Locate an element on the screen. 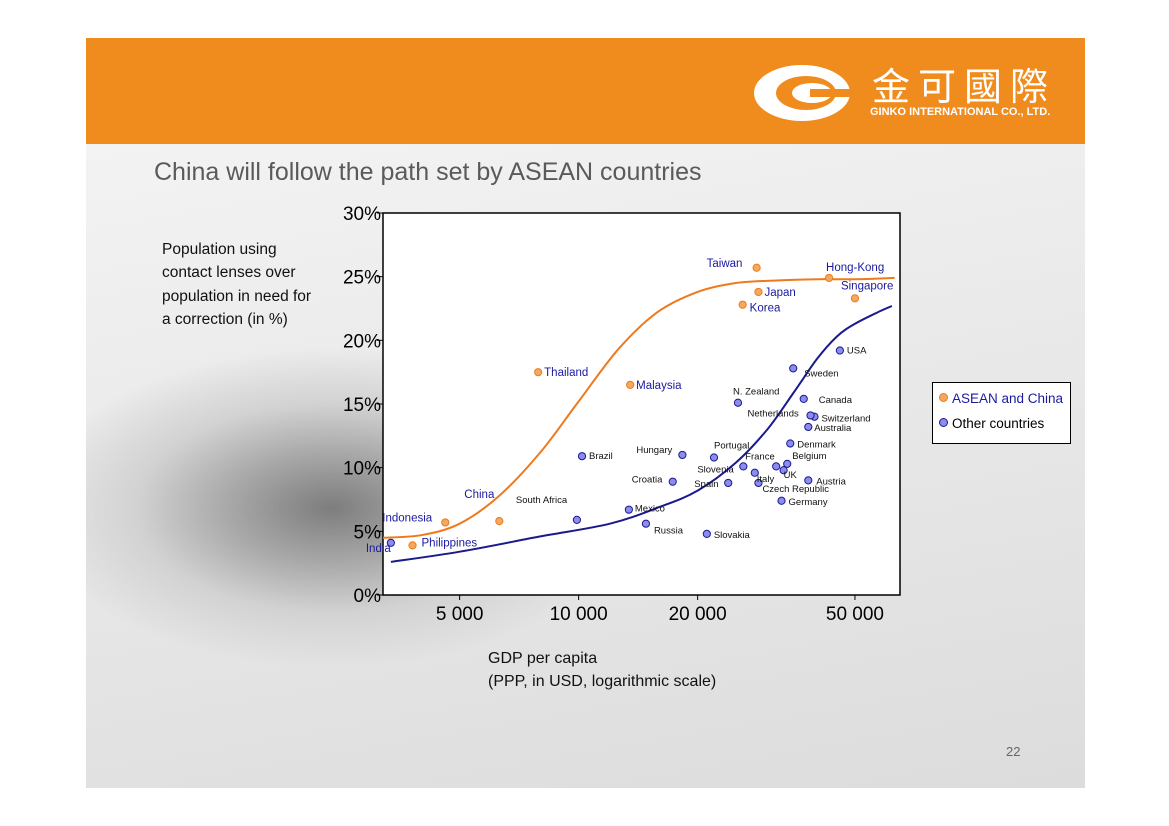 The image size is (1169, 826). point-label-spain: Spain is located at coordinates (706, 484).